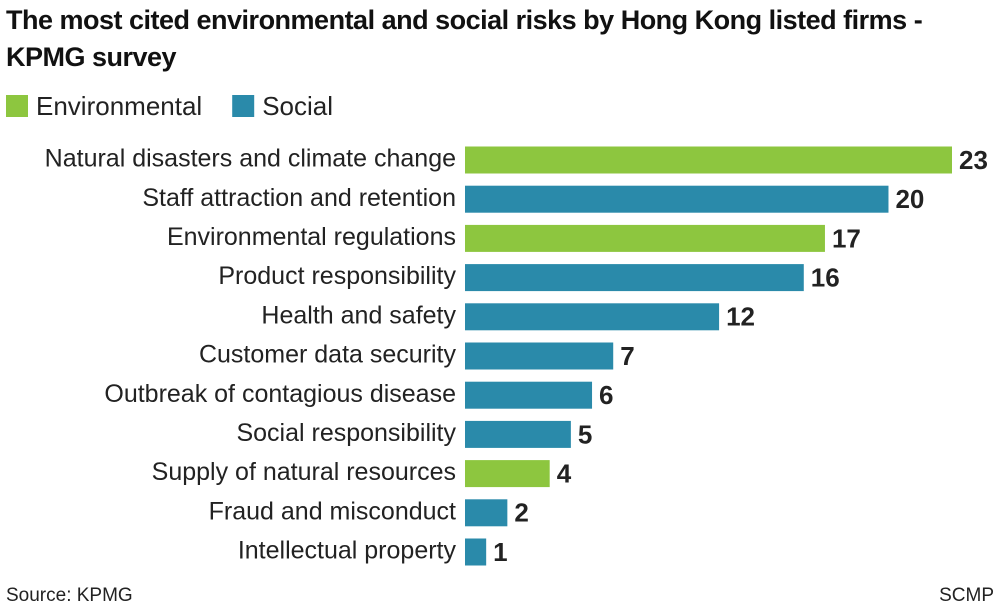 The image size is (1000, 608). What do you see at coordinates (358, 315) in the screenshot?
I see `category-label: Health and safety` at bounding box center [358, 315].